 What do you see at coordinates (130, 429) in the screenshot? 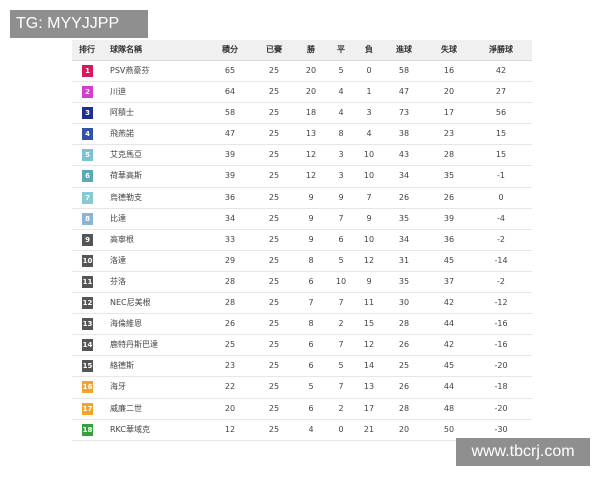
I see `team-name: RKC華域克` at bounding box center [130, 429].